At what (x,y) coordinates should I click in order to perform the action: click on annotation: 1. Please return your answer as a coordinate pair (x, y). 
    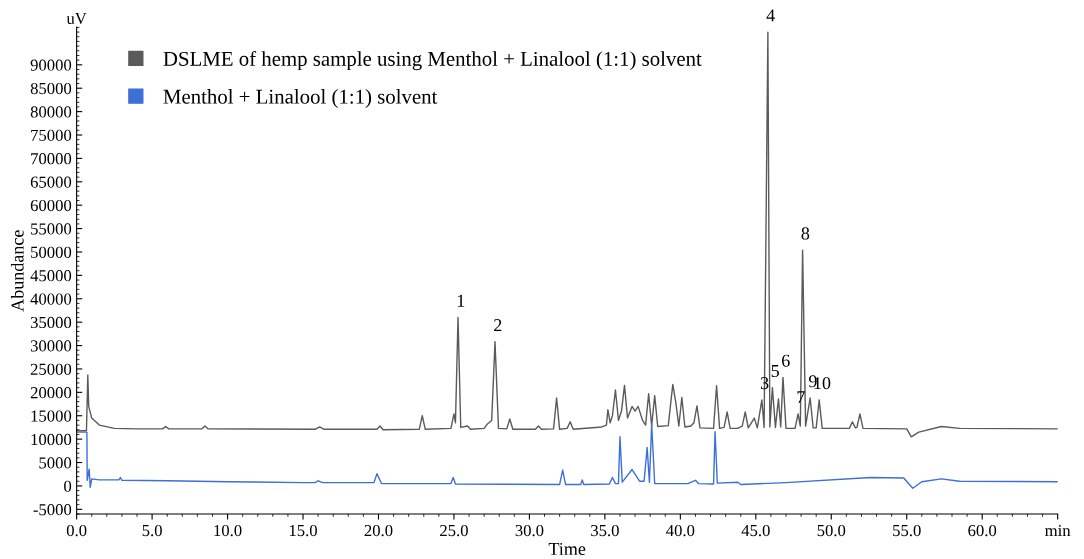
    Looking at the image, I should click on (461, 300).